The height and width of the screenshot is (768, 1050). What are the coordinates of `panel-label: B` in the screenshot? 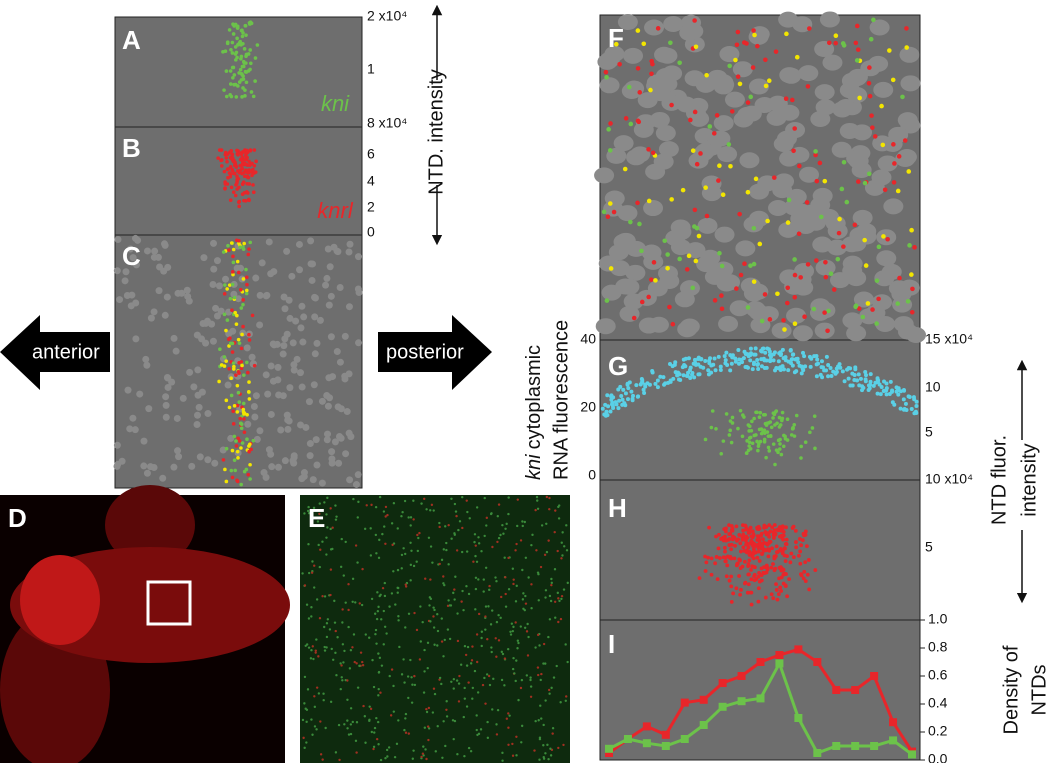 It's located at (131, 148).